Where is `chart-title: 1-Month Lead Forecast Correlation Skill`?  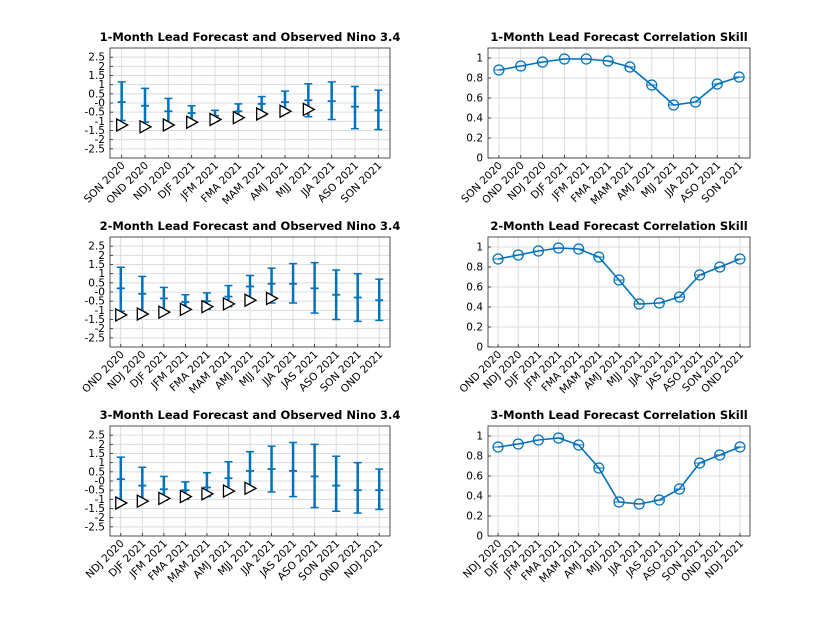 chart-title: 1-Month Lead Forecast Correlation Skill is located at coordinates (618, 37).